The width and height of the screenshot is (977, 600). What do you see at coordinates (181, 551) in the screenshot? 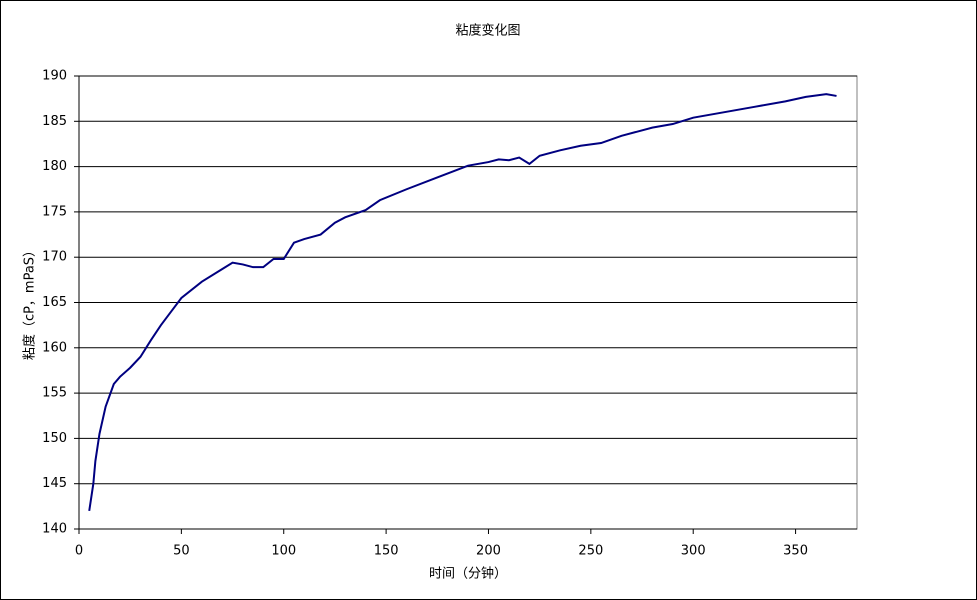
I see `x-tick-label: 50` at bounding box center [181, 551].